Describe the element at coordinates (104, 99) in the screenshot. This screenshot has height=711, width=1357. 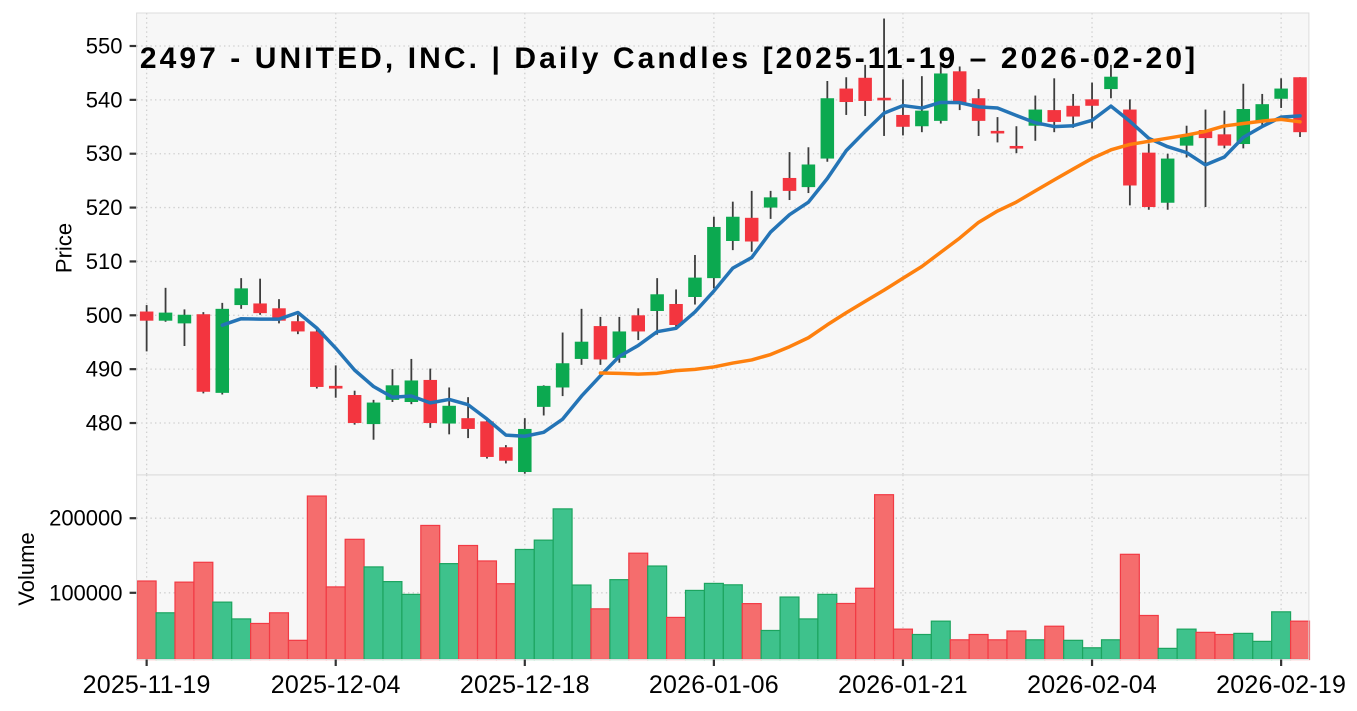
I see `svg-text: 540` at that location.